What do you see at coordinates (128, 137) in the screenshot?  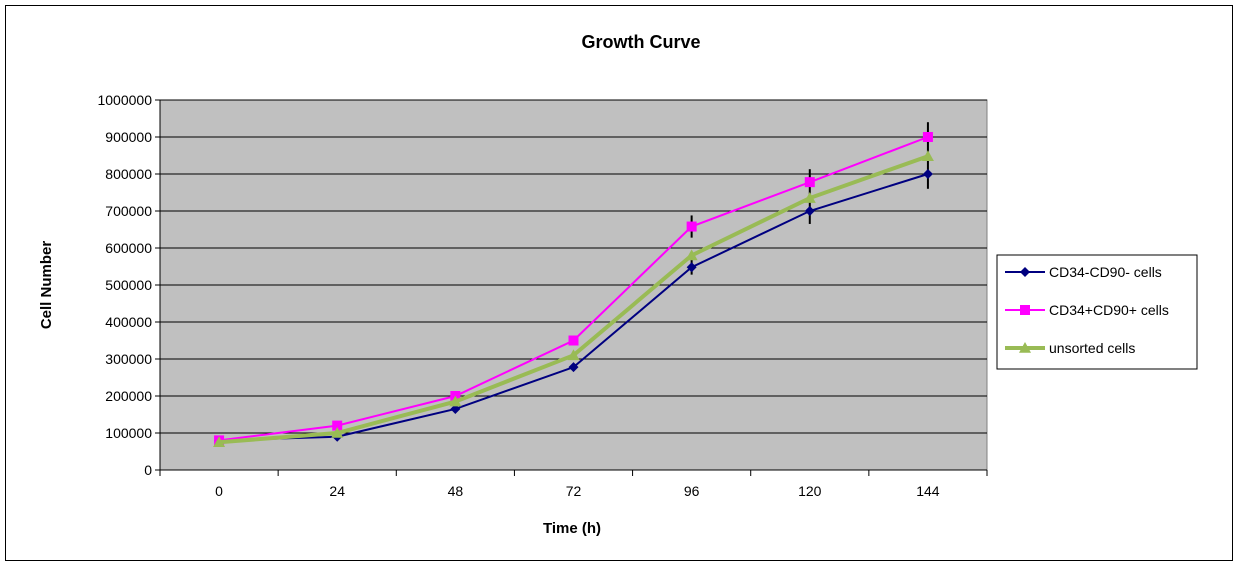 I see `y-tick-label: 900000` at bounding box center [128, 137].